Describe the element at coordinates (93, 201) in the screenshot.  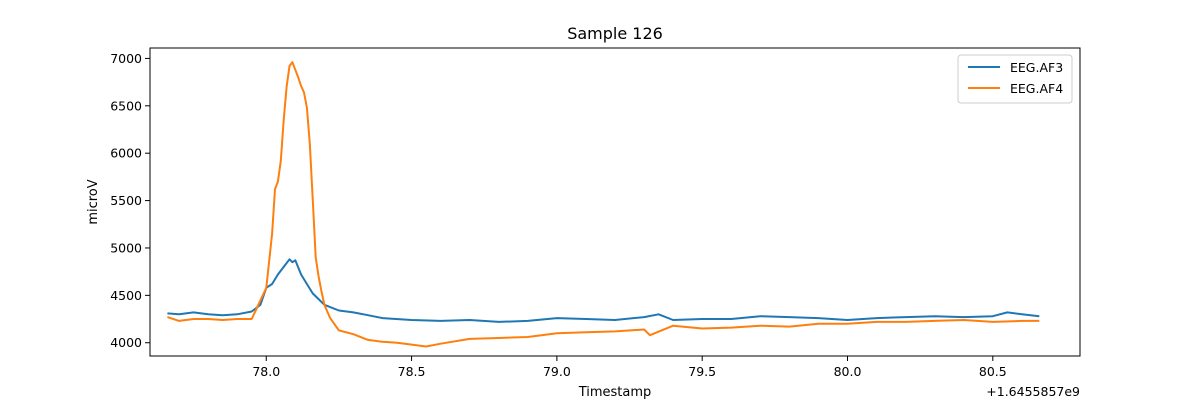
I see `y-axis-label: microV` at that location.